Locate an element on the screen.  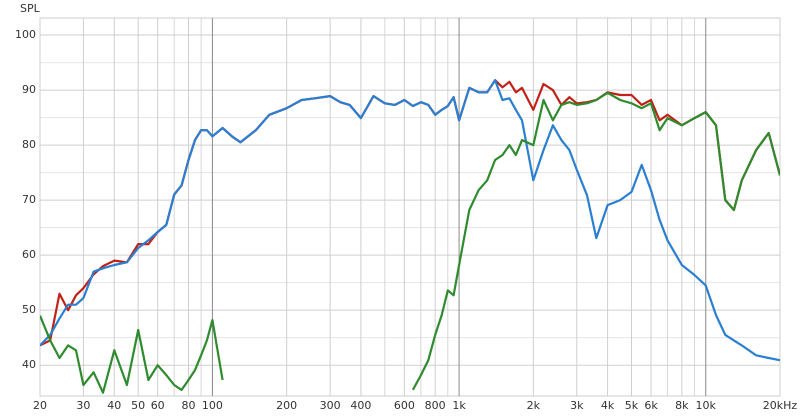
y-tick-label: 40 is located at coordinates (29, 364).